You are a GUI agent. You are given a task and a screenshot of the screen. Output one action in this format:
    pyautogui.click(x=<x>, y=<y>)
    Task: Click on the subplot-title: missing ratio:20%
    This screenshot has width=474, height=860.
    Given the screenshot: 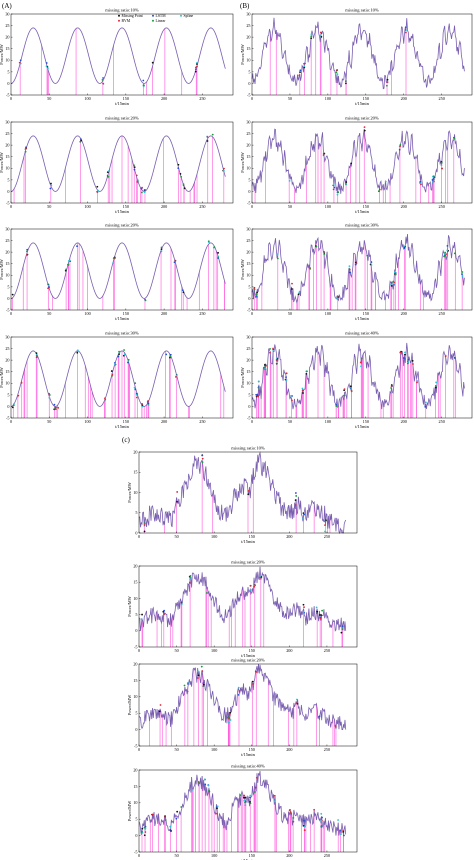 What is the action you would take?
    pyautogui.click(x=122, y=118)
    